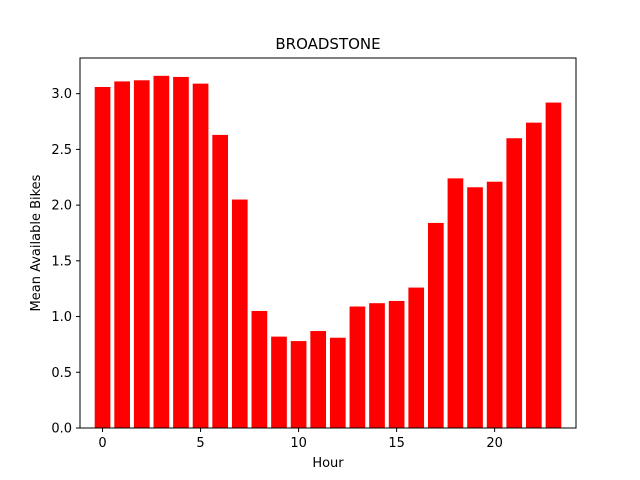 The height and width of the screenshot is (480, 640). I want to click on x-tick-label: 10, so click(298, 443).